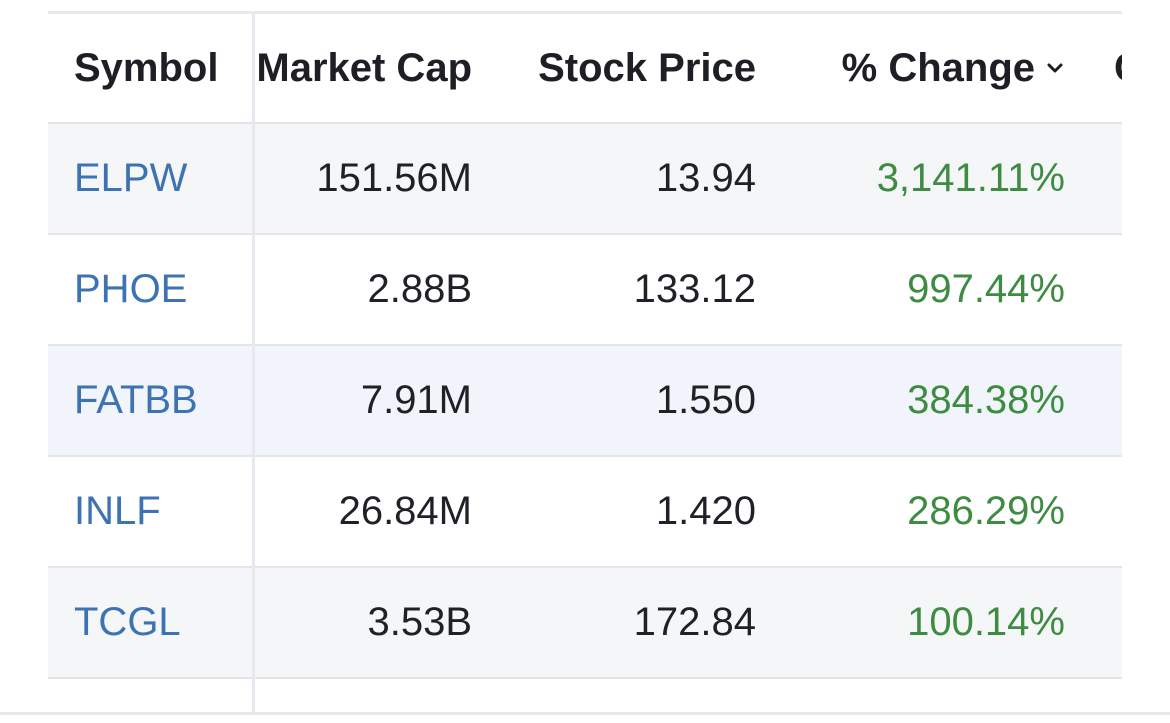 The width and height of the screenshot is (1170, 723). What do you see at coordinates (694, 622) in the screenshot?
I see `cell-stock-price: 172.84` at bounding box center [694, 622].